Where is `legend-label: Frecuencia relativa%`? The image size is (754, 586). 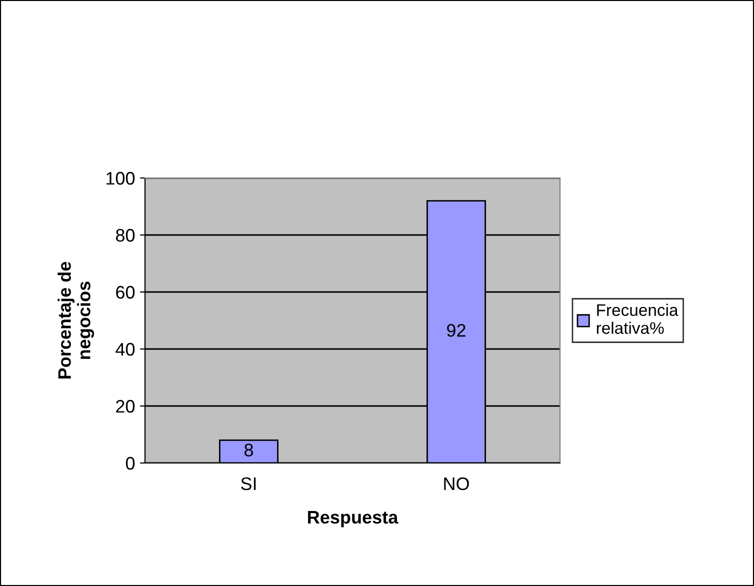 legend-label: Frecuencia relativa% is located at coordinates (637, 319).